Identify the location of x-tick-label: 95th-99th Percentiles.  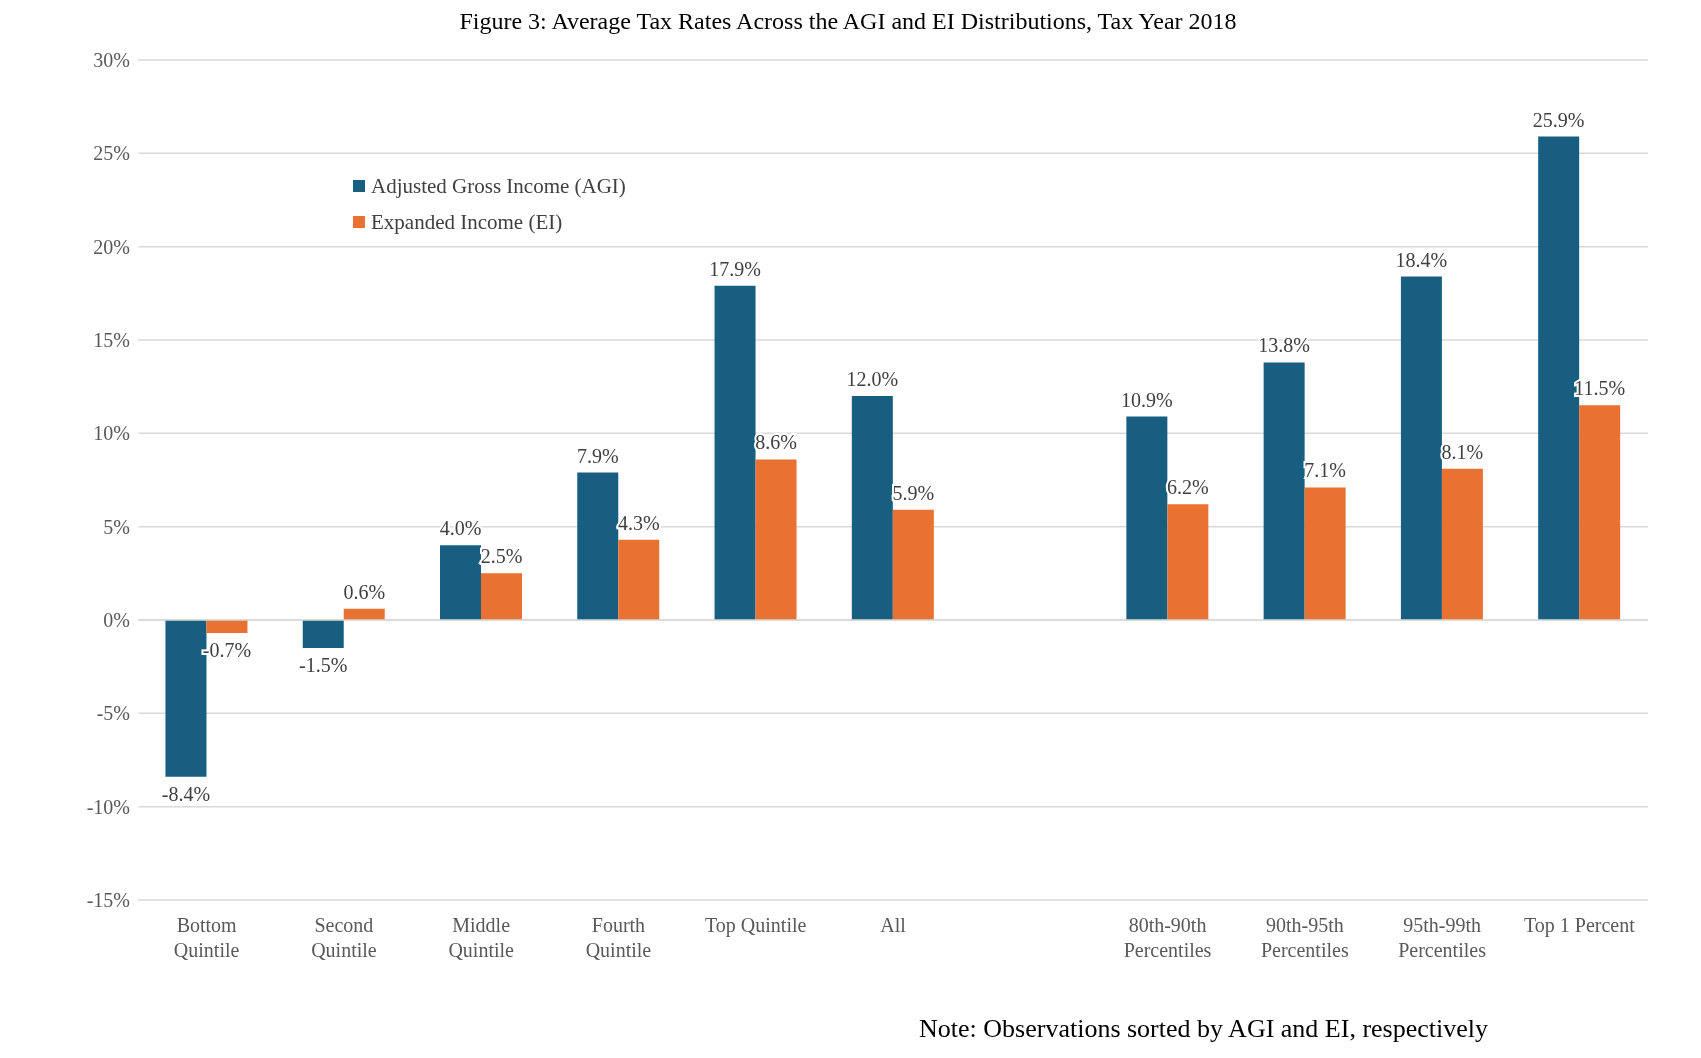
(1442, 937).